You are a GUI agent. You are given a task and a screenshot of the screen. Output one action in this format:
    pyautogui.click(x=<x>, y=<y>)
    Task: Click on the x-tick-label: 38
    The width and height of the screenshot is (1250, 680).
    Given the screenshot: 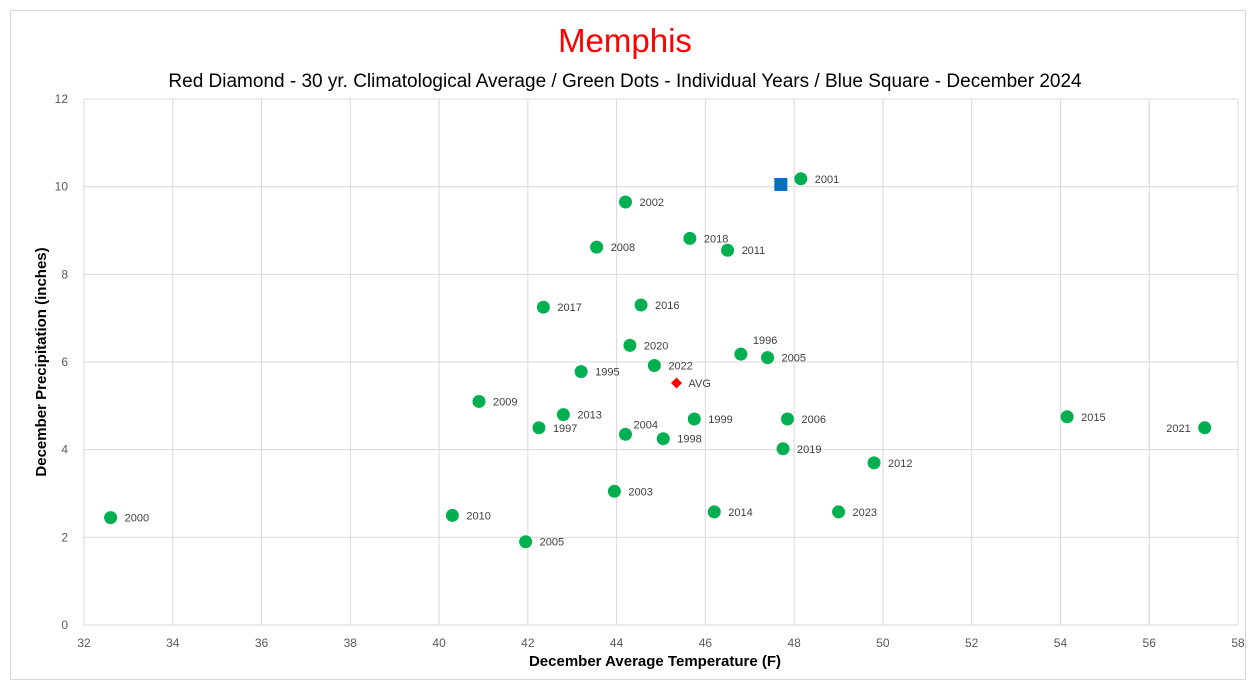 What is the action you would take?
    pyautogui.click(x=351, y=643)
    